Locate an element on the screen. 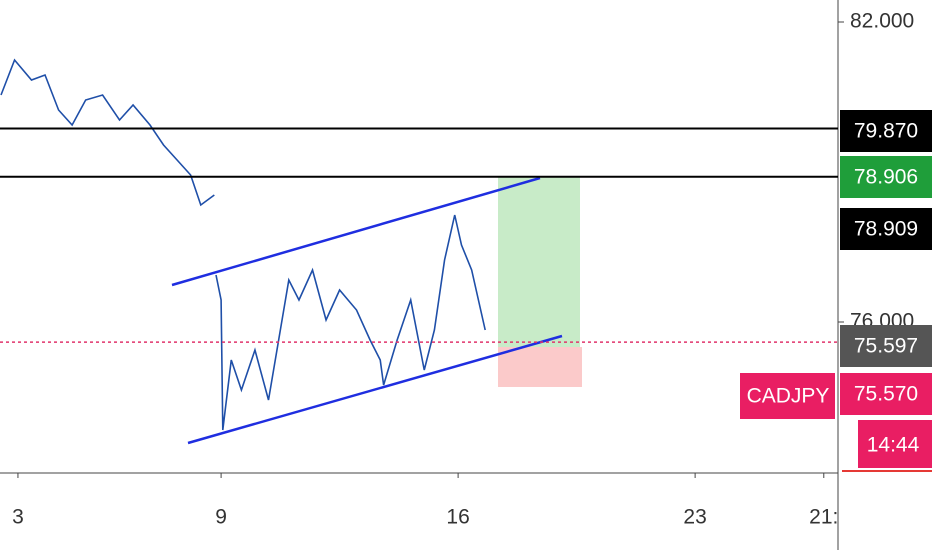 The height and width of the screenshot is (550, 932). countdown-label: 14:44 is located at coordinates (893, 445).